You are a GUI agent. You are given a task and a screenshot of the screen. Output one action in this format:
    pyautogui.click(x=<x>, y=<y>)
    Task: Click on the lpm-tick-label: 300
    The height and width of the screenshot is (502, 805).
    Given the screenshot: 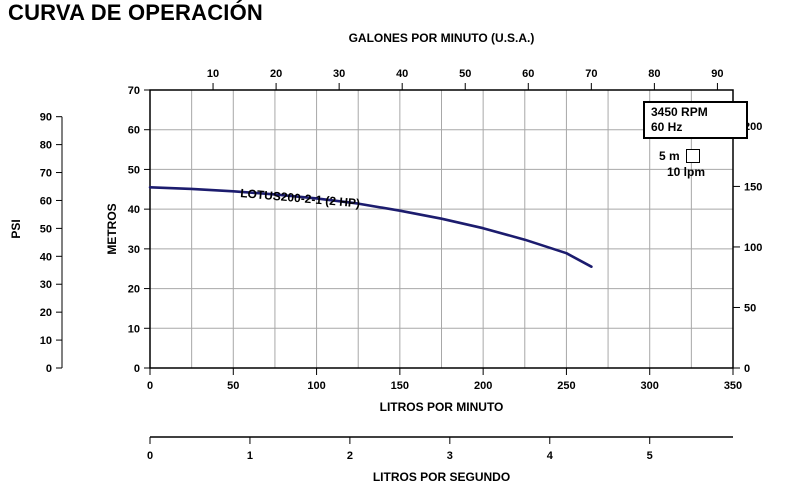 What is the action you would take?
    pyautogui.click(x=650, y=386)
    